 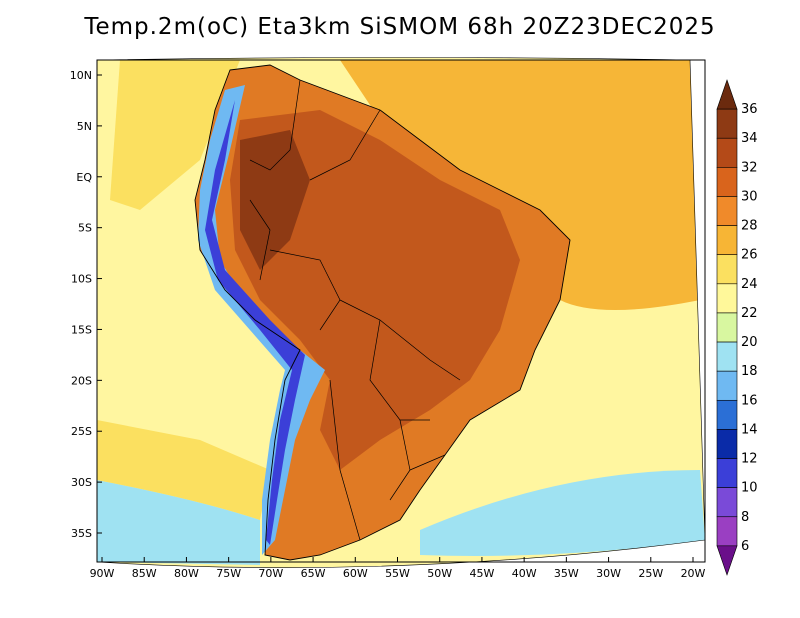 I want to click on lon-label: 65W, so click(x=313, y=573).